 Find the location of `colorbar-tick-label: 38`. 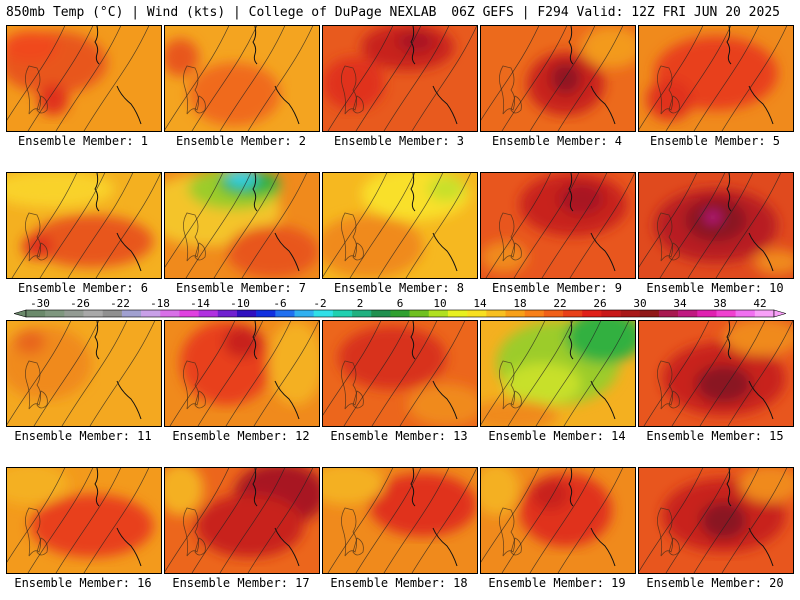

colorbar-tick-label: 38 is located at coordinates (719, 304).